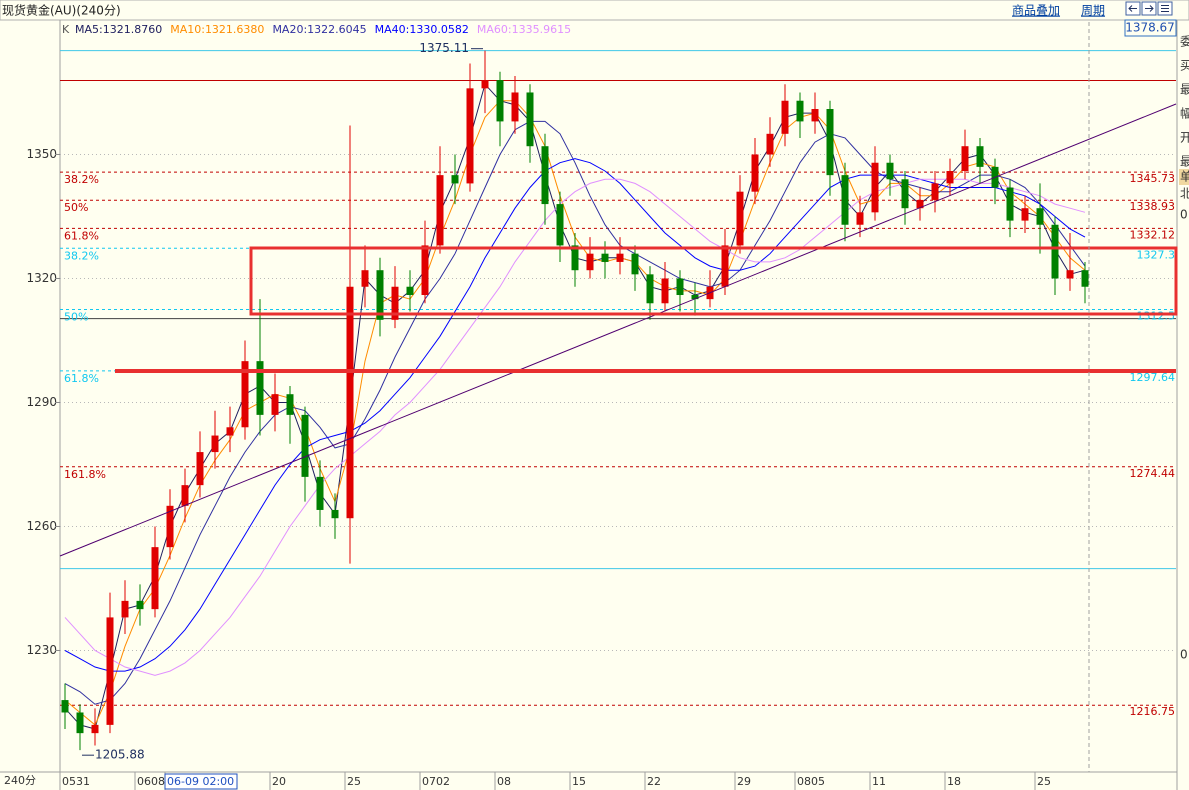 The width and height of the screenshot is (1189, 790). I want to click on nav-icons, so click(1149, 8).